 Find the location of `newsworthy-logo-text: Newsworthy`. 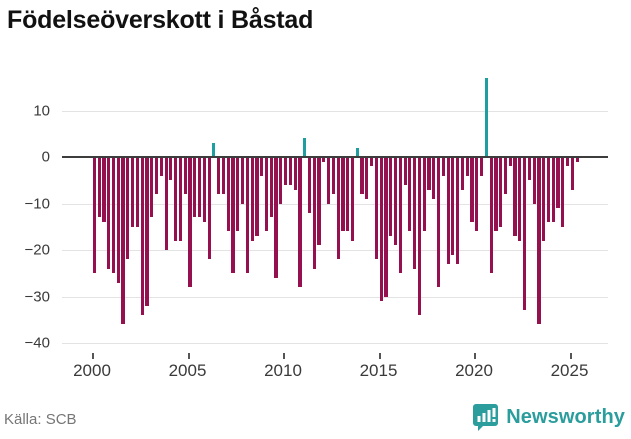

newsworthy-logo-text: Newsworthy is located at coordinates (565, 417).